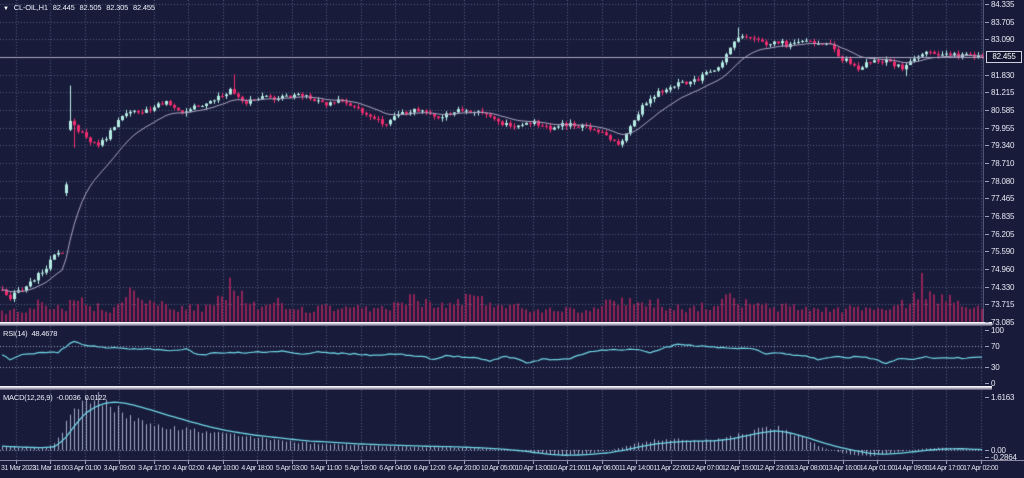 This screenshot has width=1024, height=478. Describe the element at coordinates (360, 468) in the screenshot. I see `time-axis-label: 5 Apr 19:00` at that location.